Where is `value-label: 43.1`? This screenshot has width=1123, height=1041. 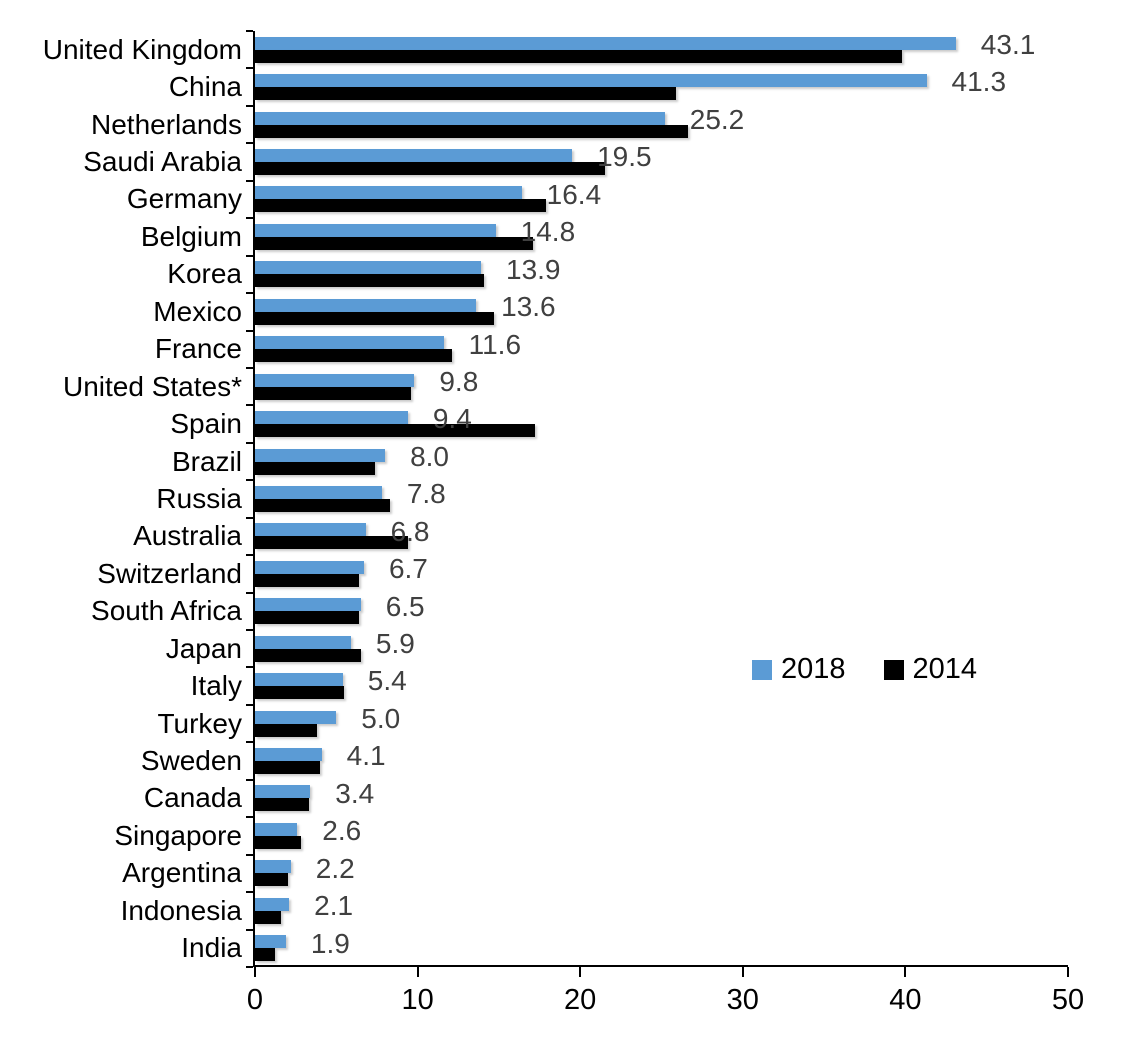
value-label: 43.1 is located at coordinates (1008, 44).